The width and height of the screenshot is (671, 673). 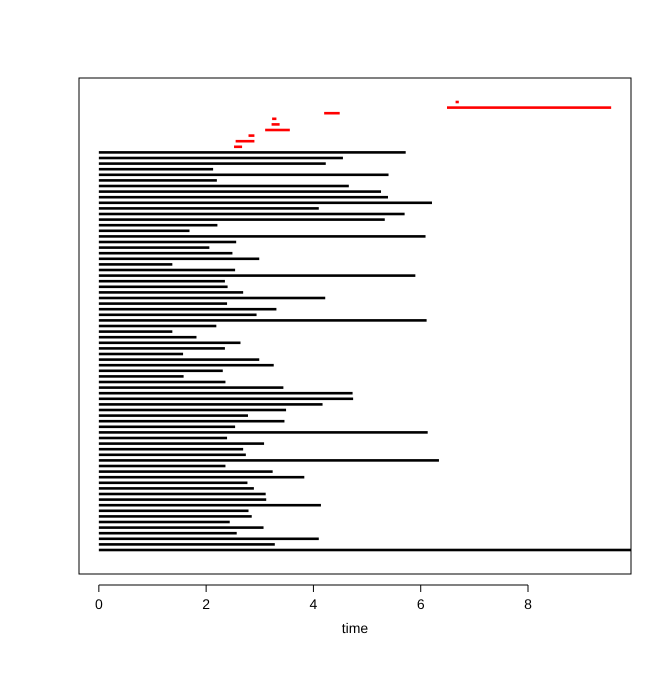 What do you see at coordinates (98, 604) in the screenshot?
I see `x-tick-label: 0` at bounding box center [98, 604].